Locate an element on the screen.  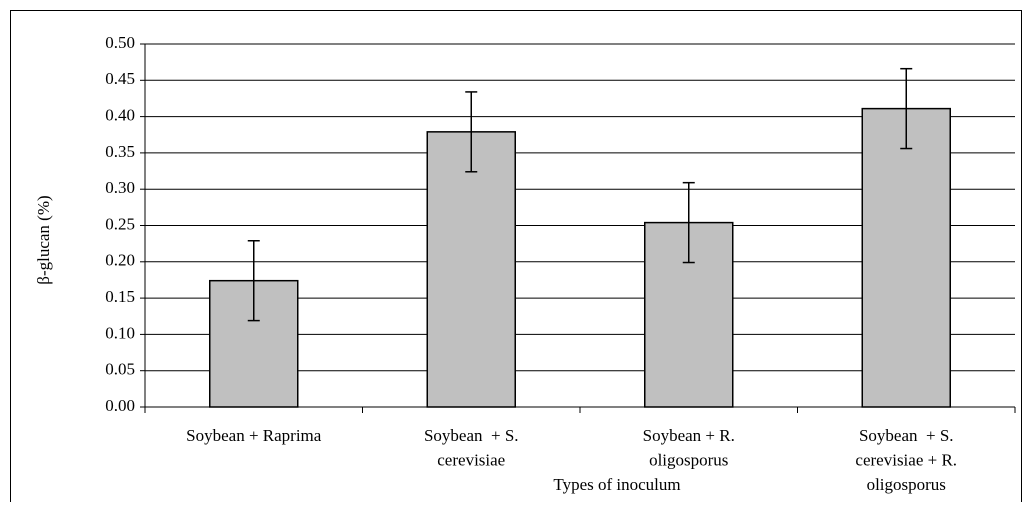
y-tick-label: 0.40 is located at coordinates (120, 115).